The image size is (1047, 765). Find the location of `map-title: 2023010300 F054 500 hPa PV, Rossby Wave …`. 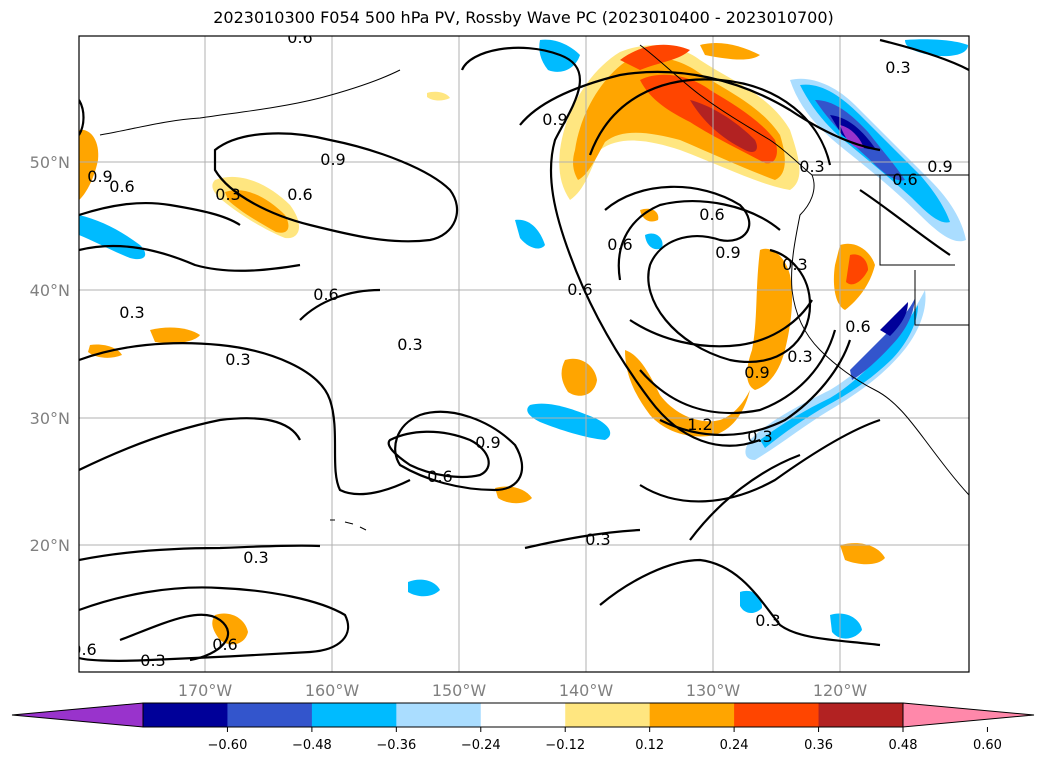

map-title: 2023010300 F054 500 hPa PV, Rossby Wave … is located at coordinates (523, 17).